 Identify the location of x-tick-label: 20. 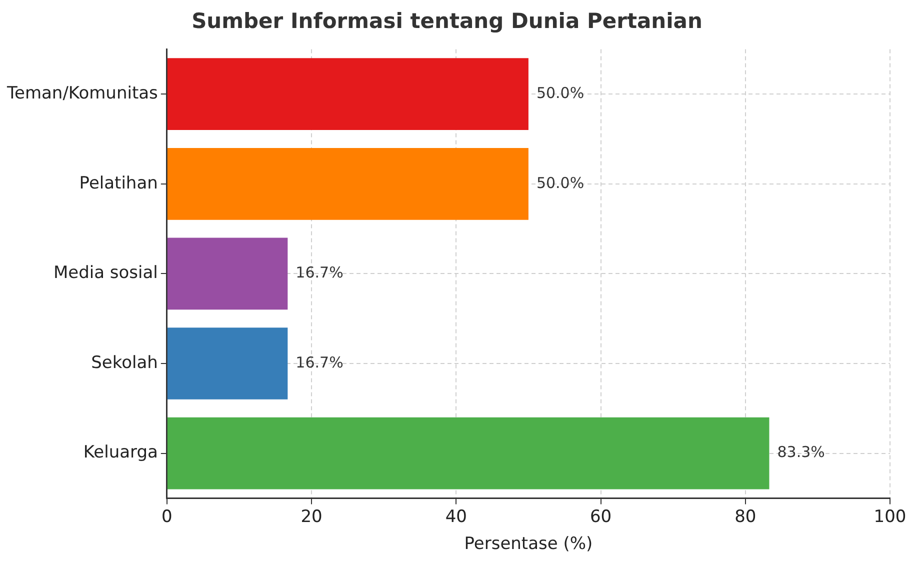
(311, 516).